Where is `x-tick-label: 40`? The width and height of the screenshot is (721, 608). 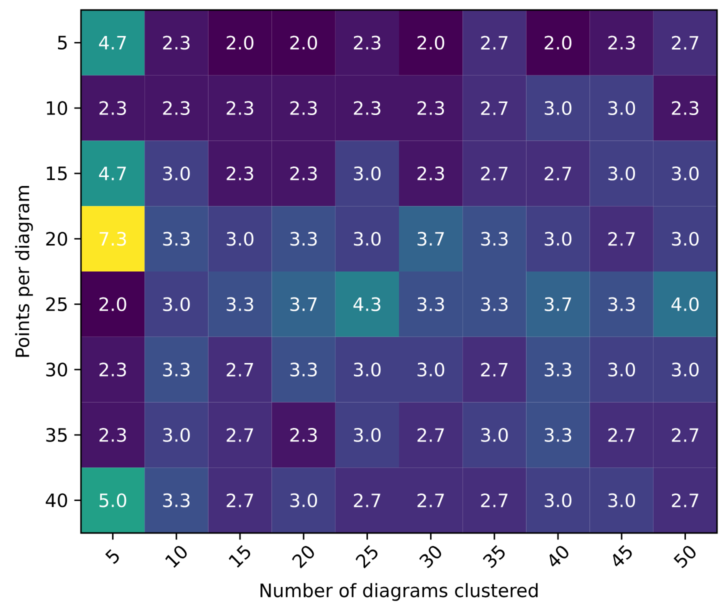
x-tick-label: 40 is located at coordinates (559, 556).